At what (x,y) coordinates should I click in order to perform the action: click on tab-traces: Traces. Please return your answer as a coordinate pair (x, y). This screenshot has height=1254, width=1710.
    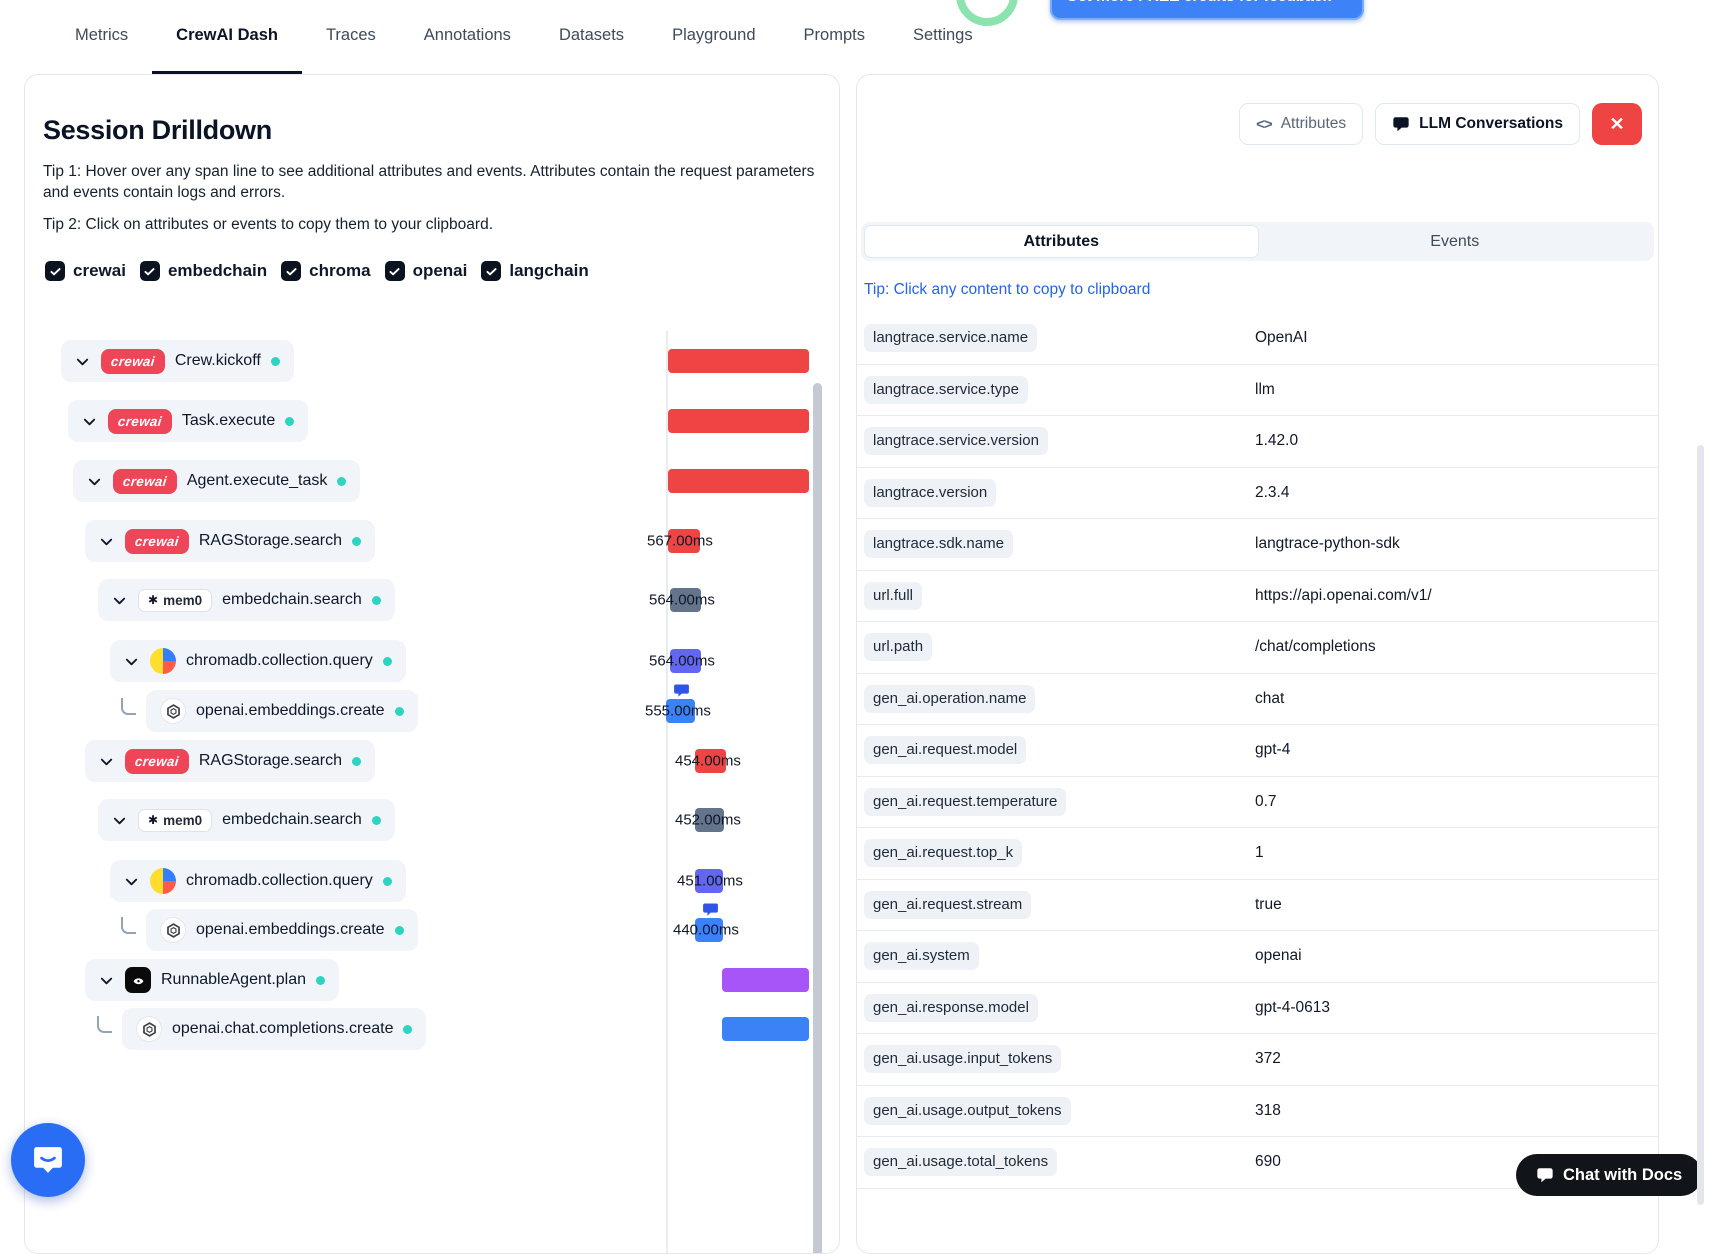
    Looking at the image, I should click on (350, 35).